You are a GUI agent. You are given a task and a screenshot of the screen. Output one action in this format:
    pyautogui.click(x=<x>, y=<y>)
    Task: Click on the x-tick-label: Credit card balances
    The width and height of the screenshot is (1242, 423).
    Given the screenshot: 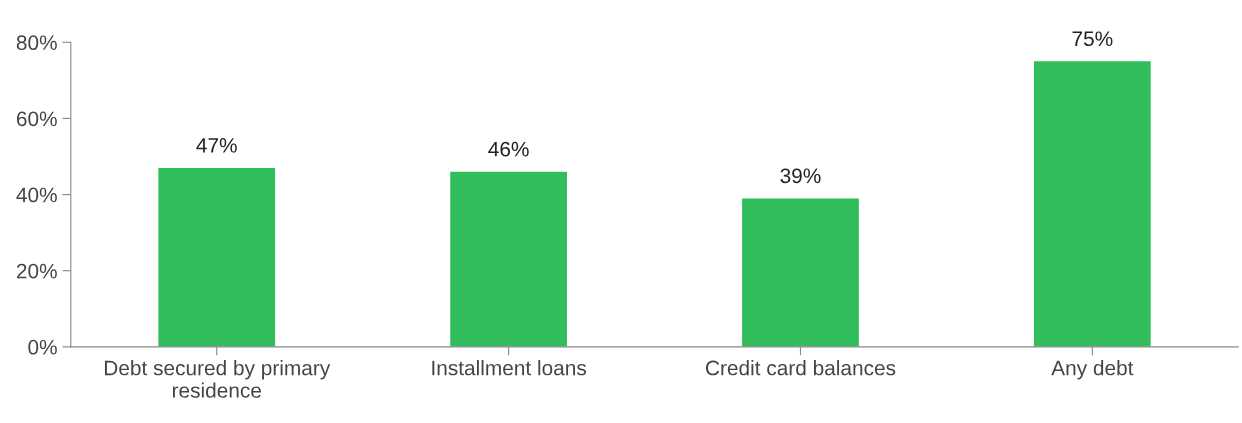 What is the action you would take?
    pyautogui.click(x=801, y=368)
    